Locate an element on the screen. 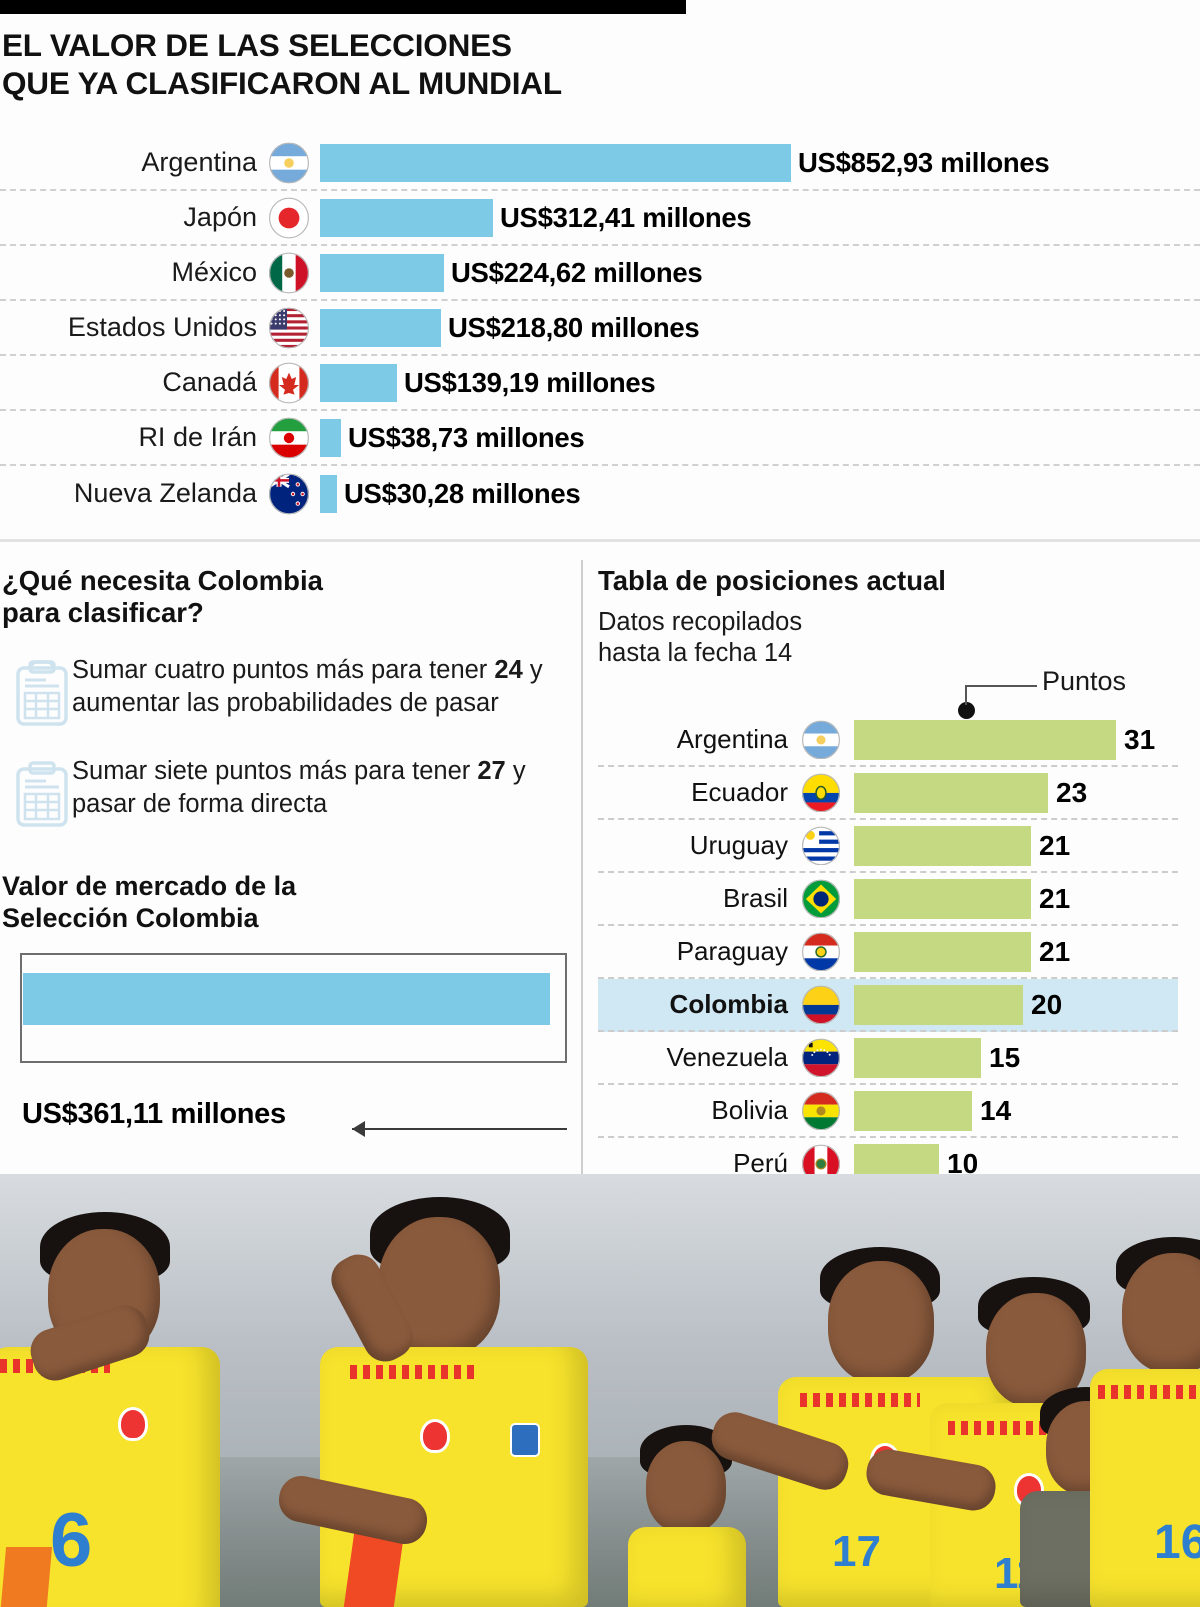  brazil-flag-icon is located at coordinates (821, 898).